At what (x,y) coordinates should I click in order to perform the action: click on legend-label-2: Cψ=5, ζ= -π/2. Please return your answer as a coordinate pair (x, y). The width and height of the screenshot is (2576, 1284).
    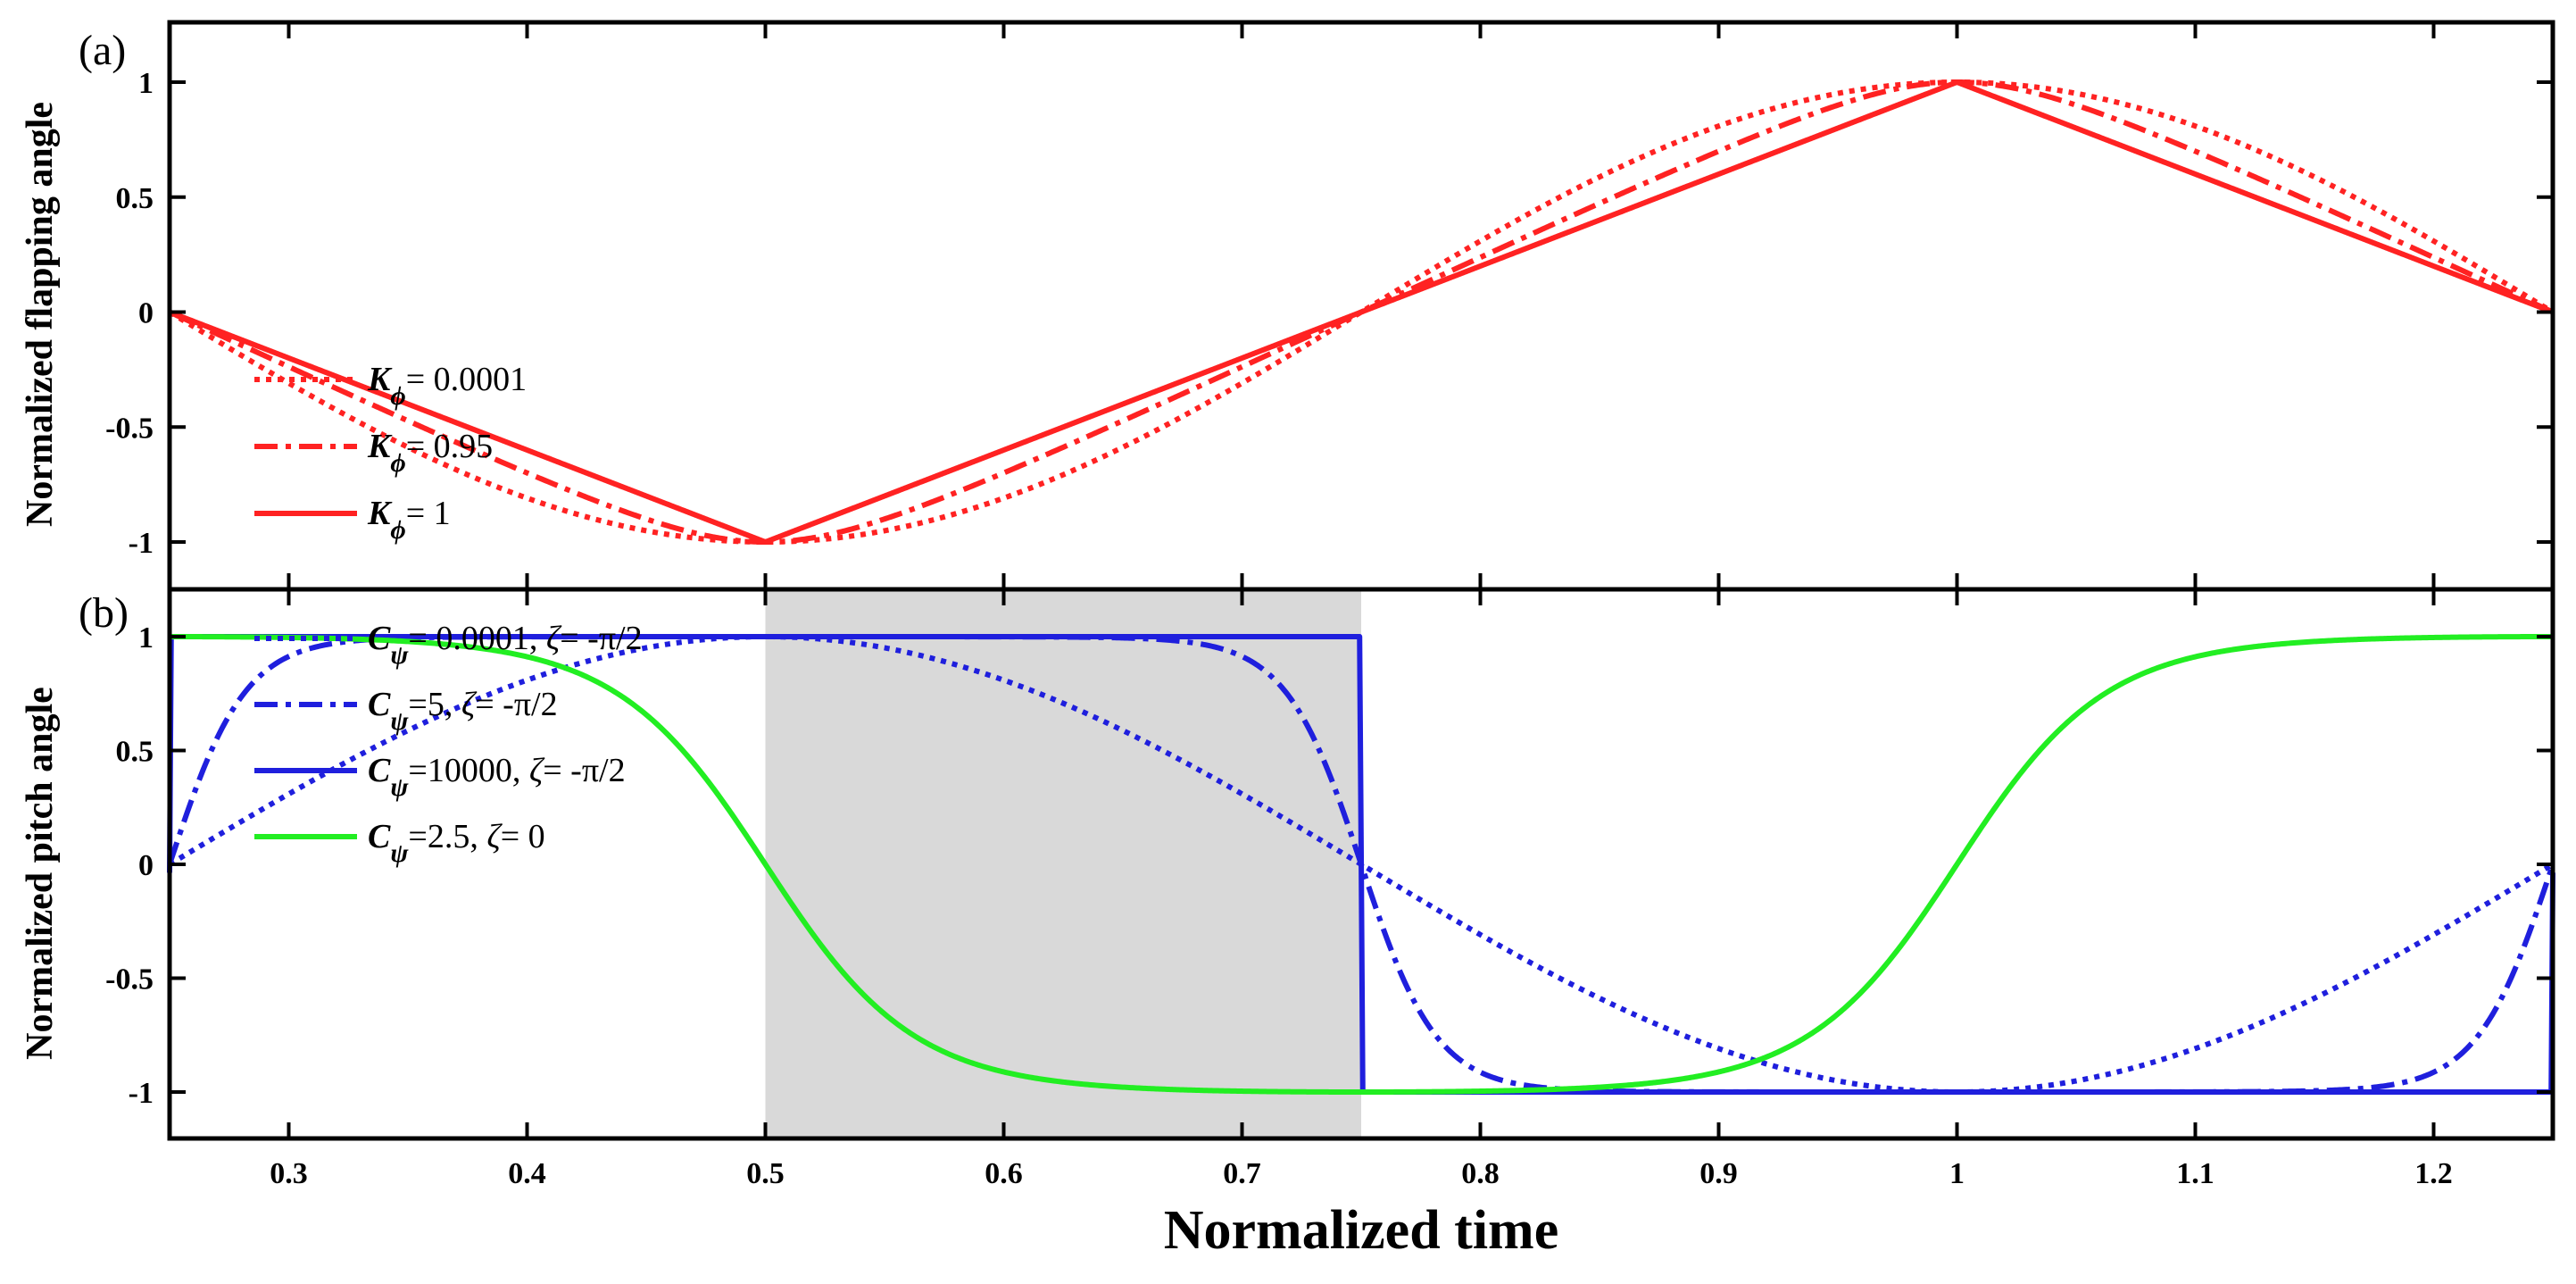
    Looking at the image, I should click on (463, 711).